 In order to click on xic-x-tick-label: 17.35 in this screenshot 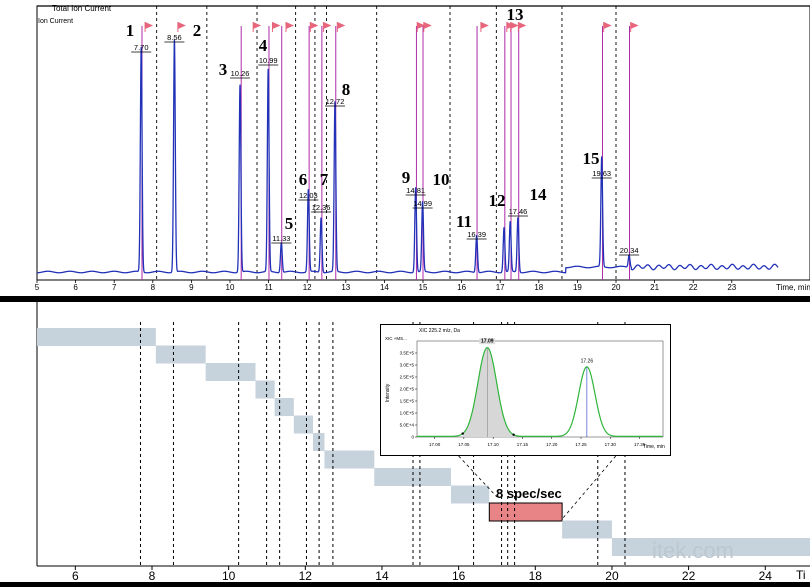, I will do `click(640, 444)`.